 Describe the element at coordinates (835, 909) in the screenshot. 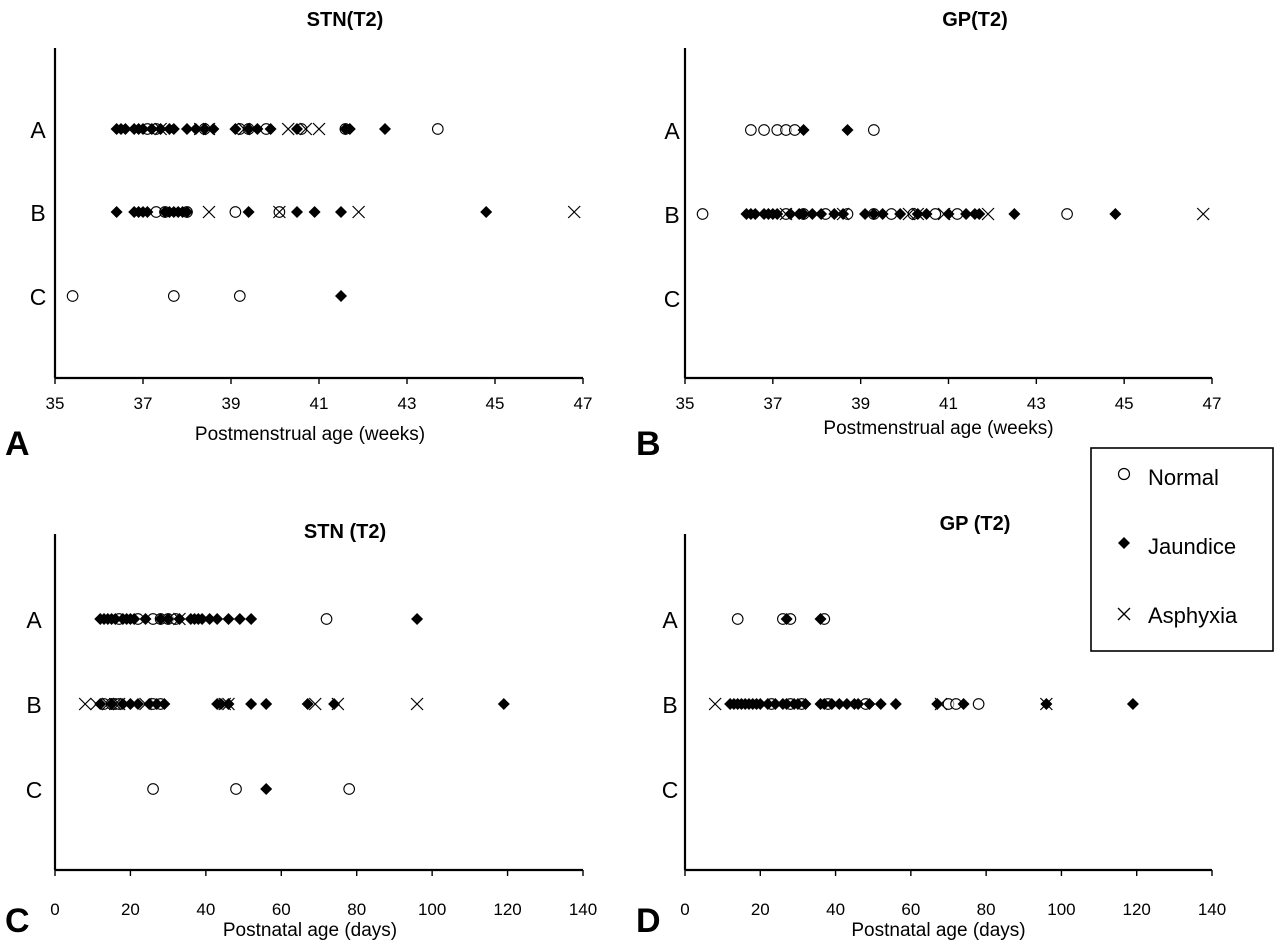

I see `x-tick-label: 40` at that location.